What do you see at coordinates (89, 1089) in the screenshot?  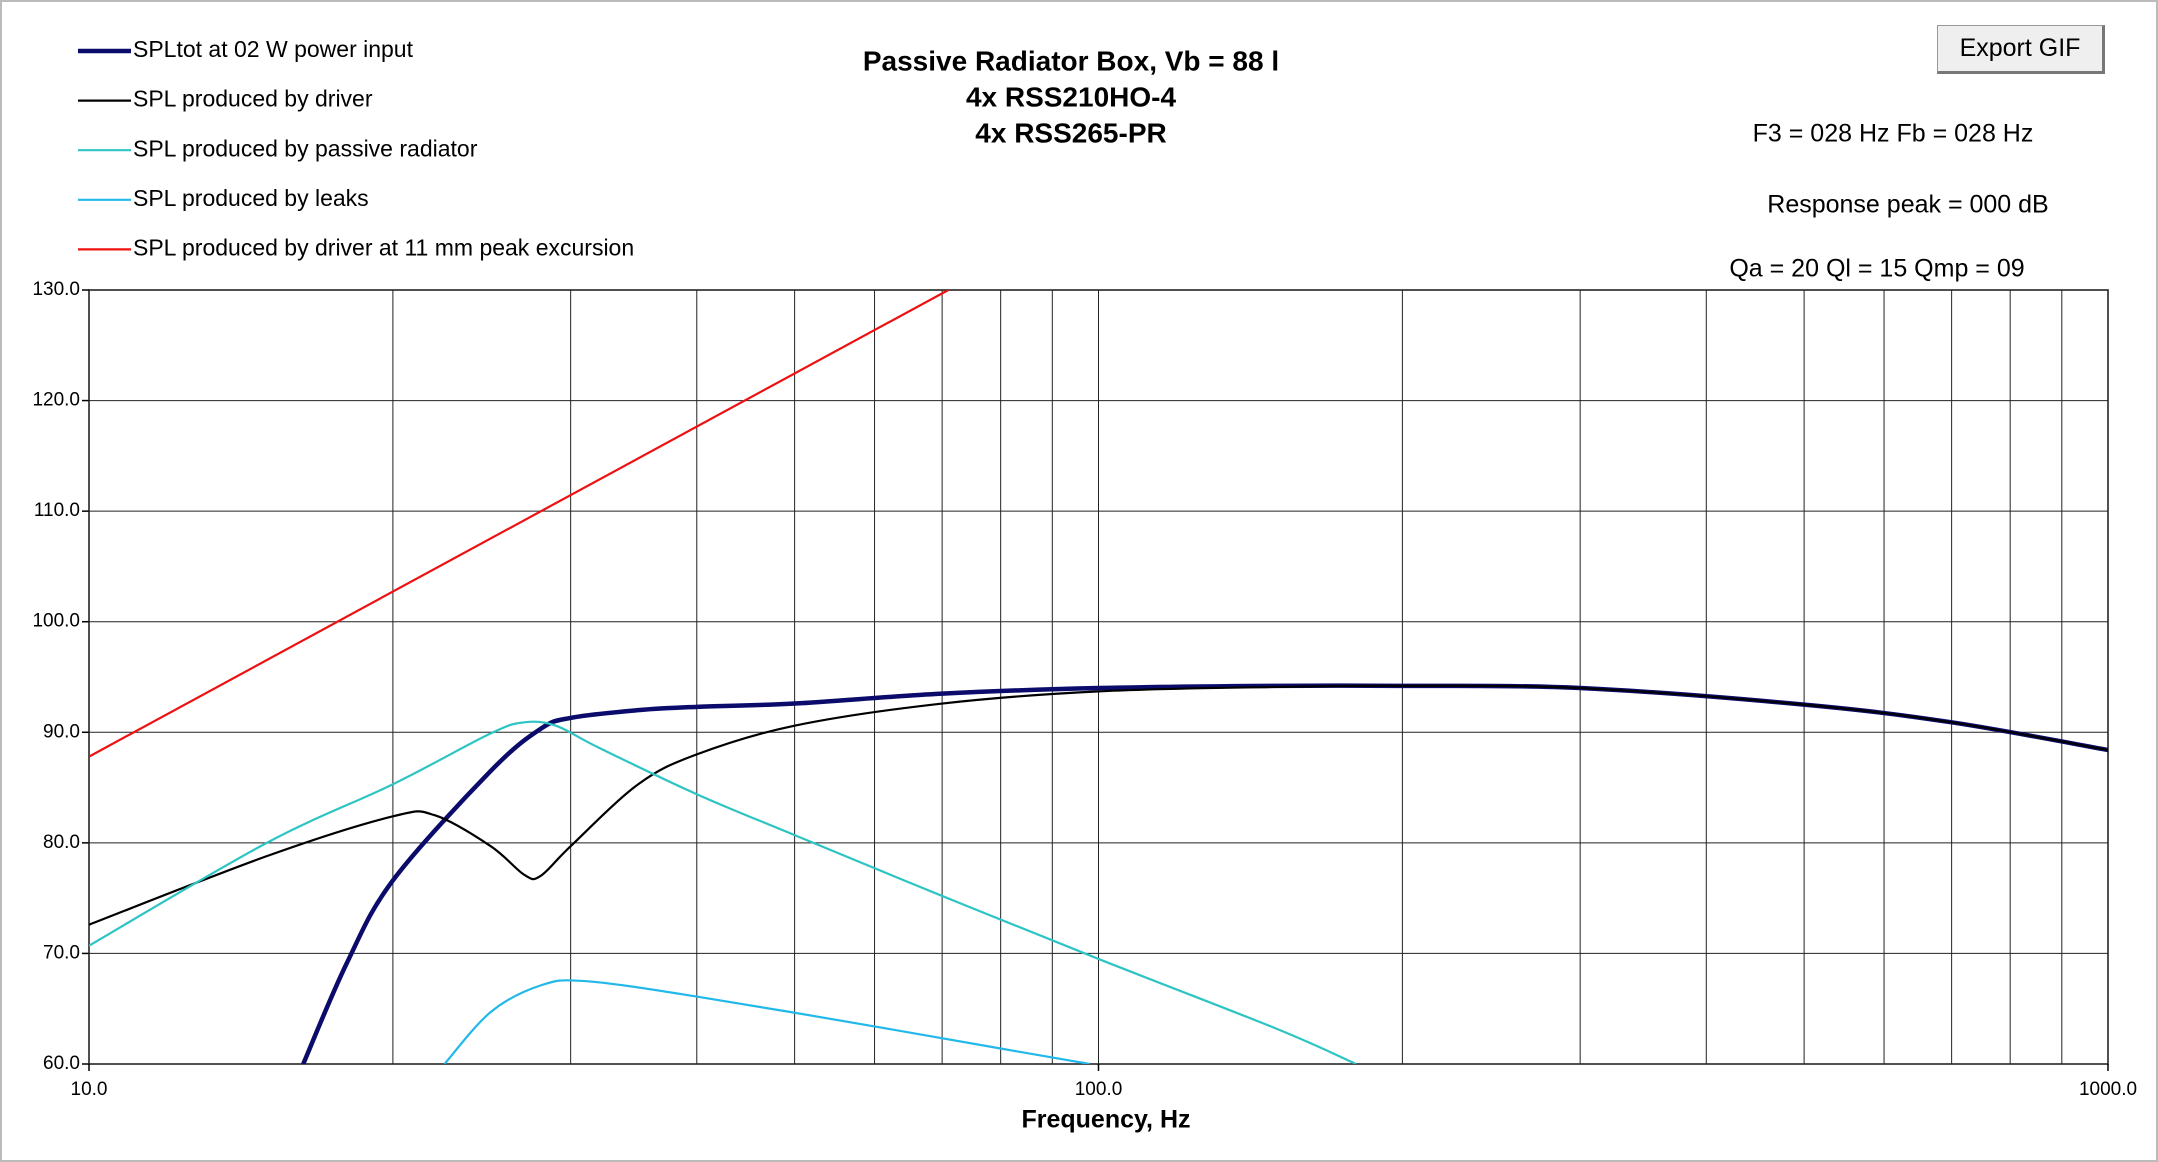 I see `x-tick-label: 10.0` at bounding box center [89, 1089].